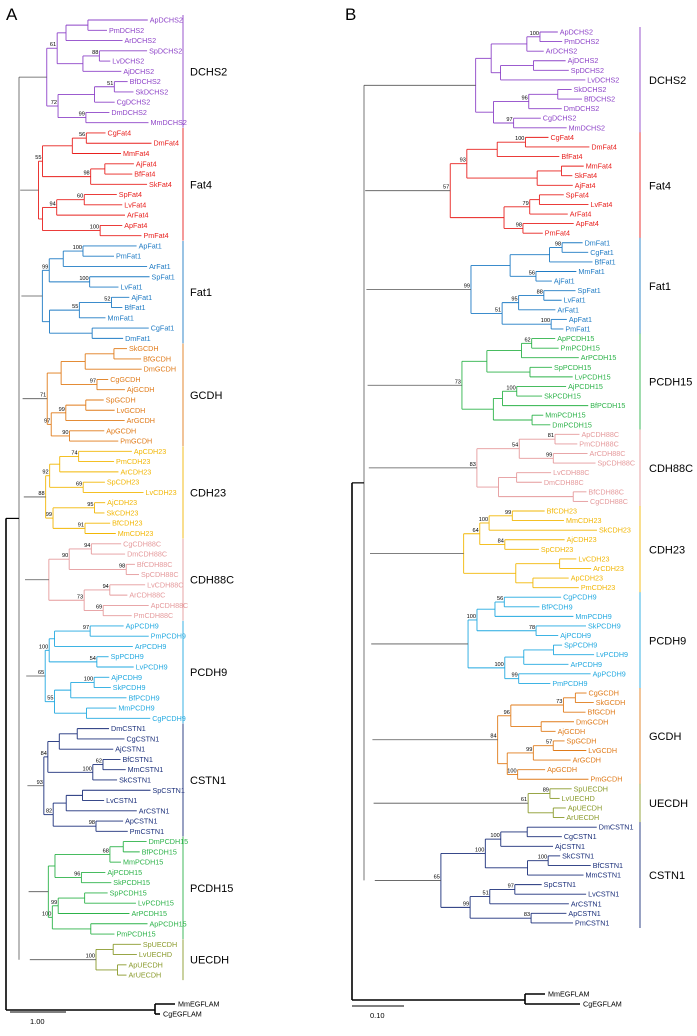 The width and height of the screenshot is (697, 1036). What do you see at coordinates (79, 484) in the screenshot?
I see `support-value: 69` at bounding box center [79, 484].